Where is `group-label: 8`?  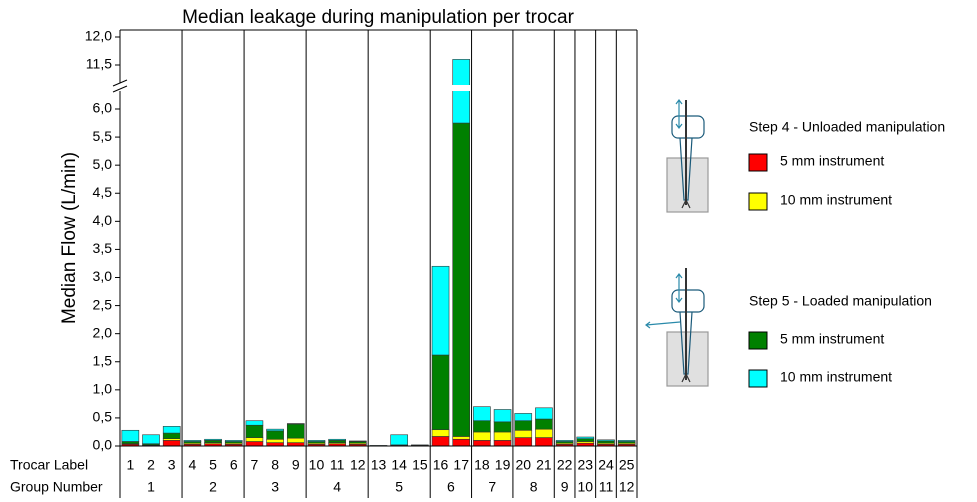
group-label: 8 is located at coordinates (534, 487).